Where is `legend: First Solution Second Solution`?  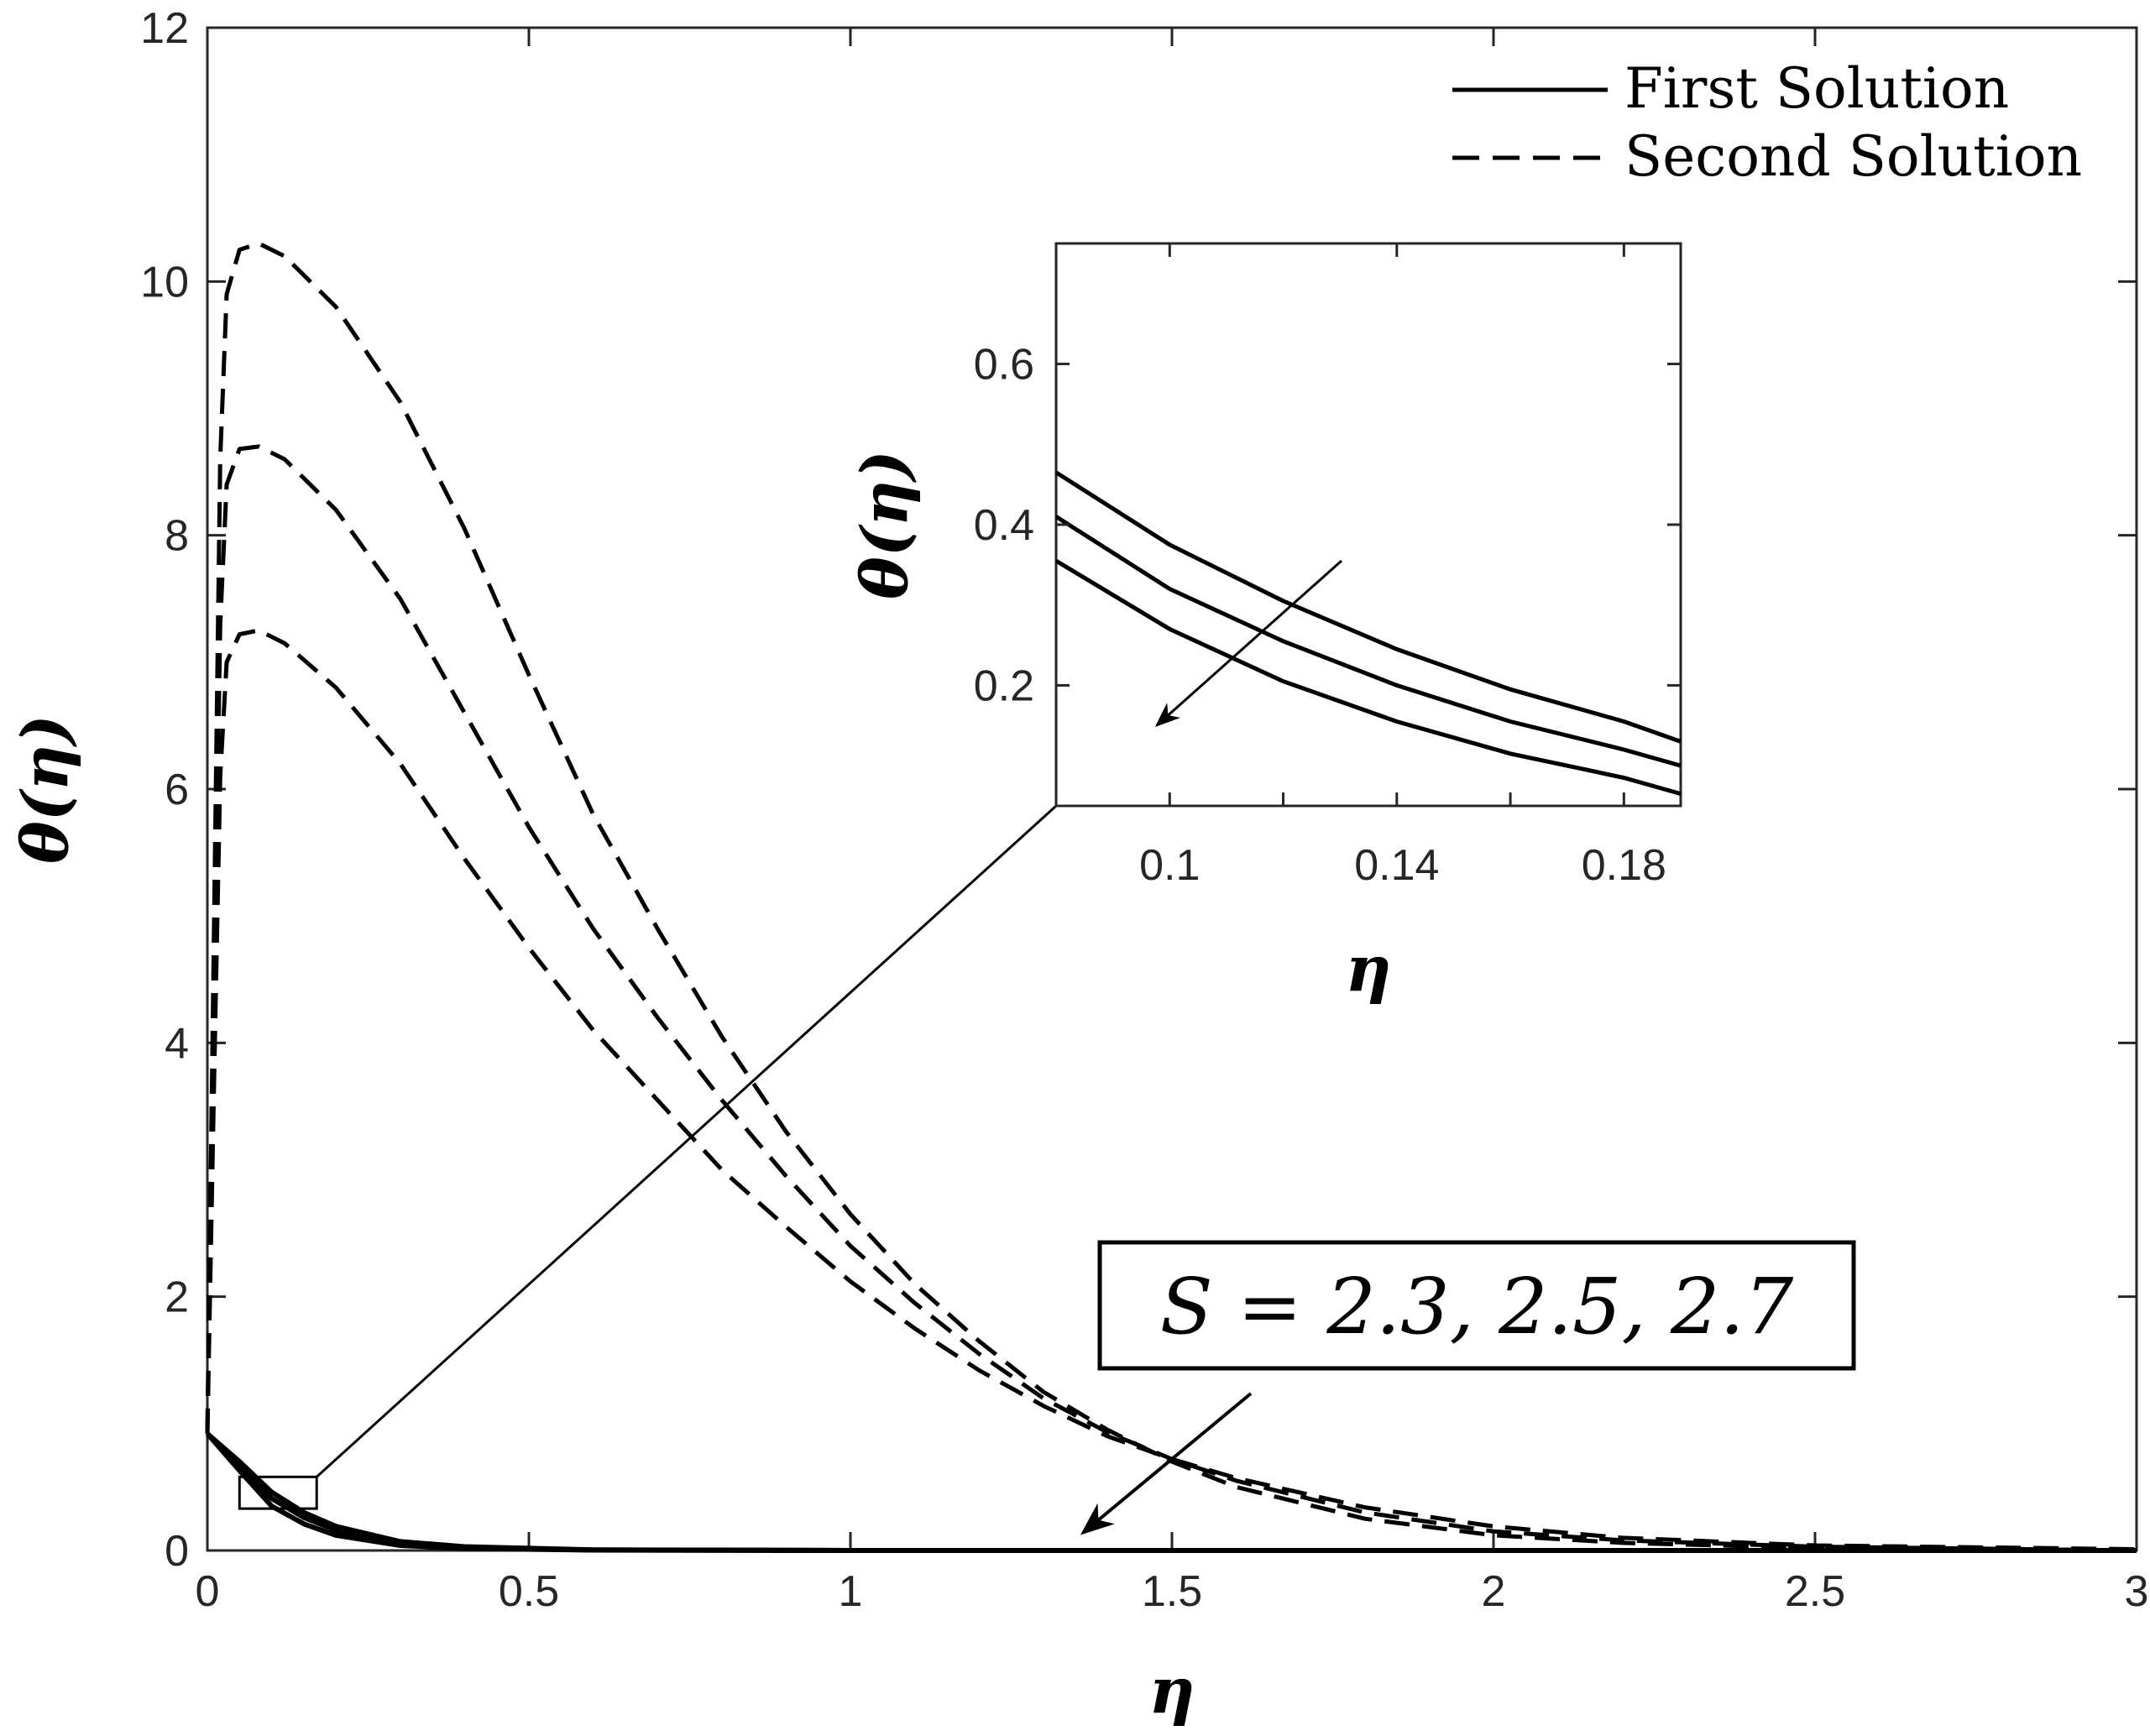
legend: First Solution Second Solution is located at coordinates (1767, 122).